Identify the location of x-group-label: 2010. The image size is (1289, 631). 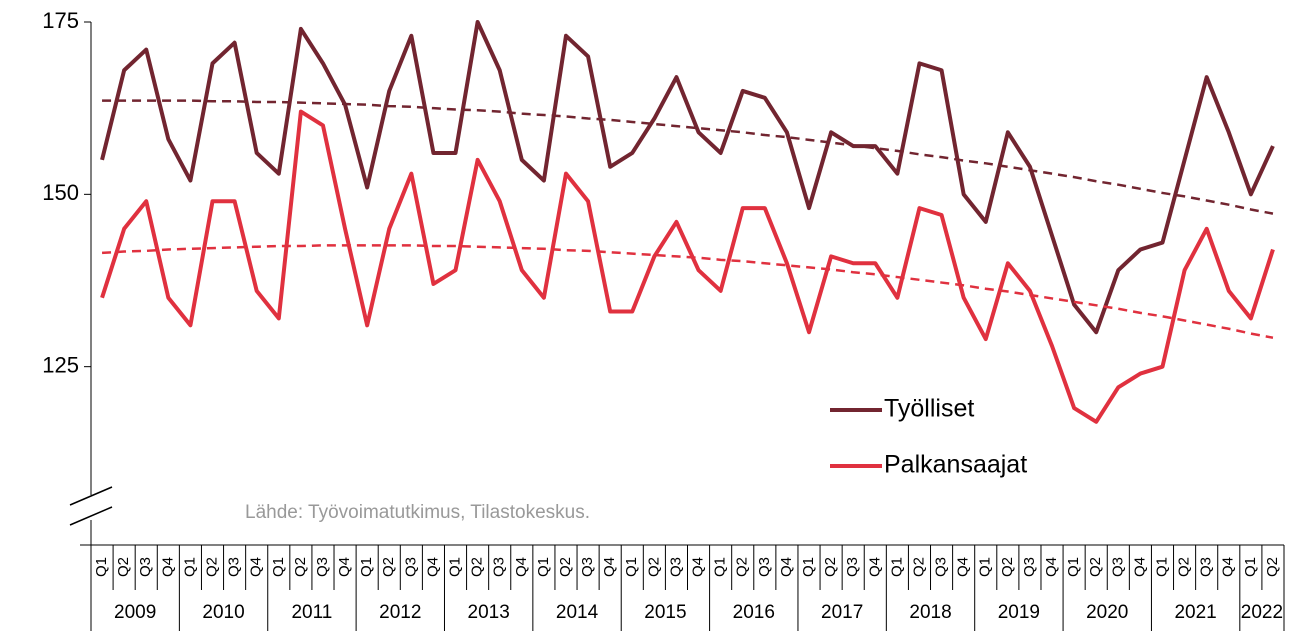
(223, 612).